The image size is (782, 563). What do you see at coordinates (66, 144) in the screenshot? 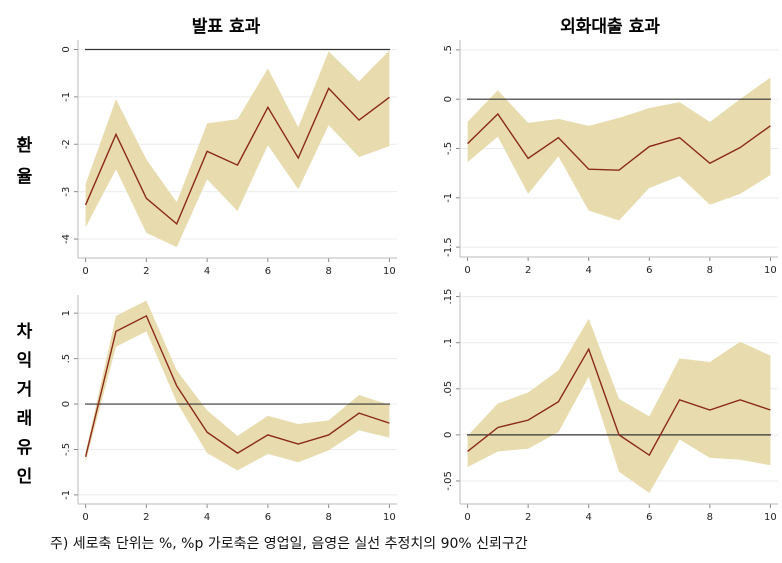
I see `y-tick-label: -2` at bounding box center [66, 144].